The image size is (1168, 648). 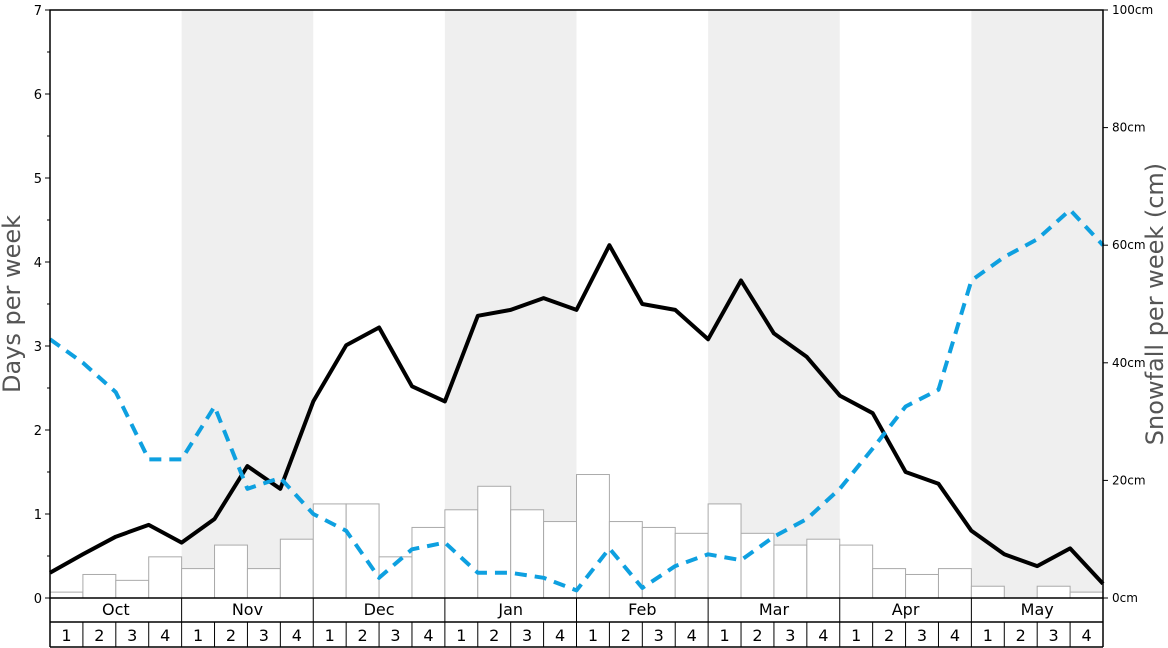 What do you see at coordinates (13, 304) in the screenshot?
I see `y-axis-left-title: Days per week` at bounding box center [13, 304].